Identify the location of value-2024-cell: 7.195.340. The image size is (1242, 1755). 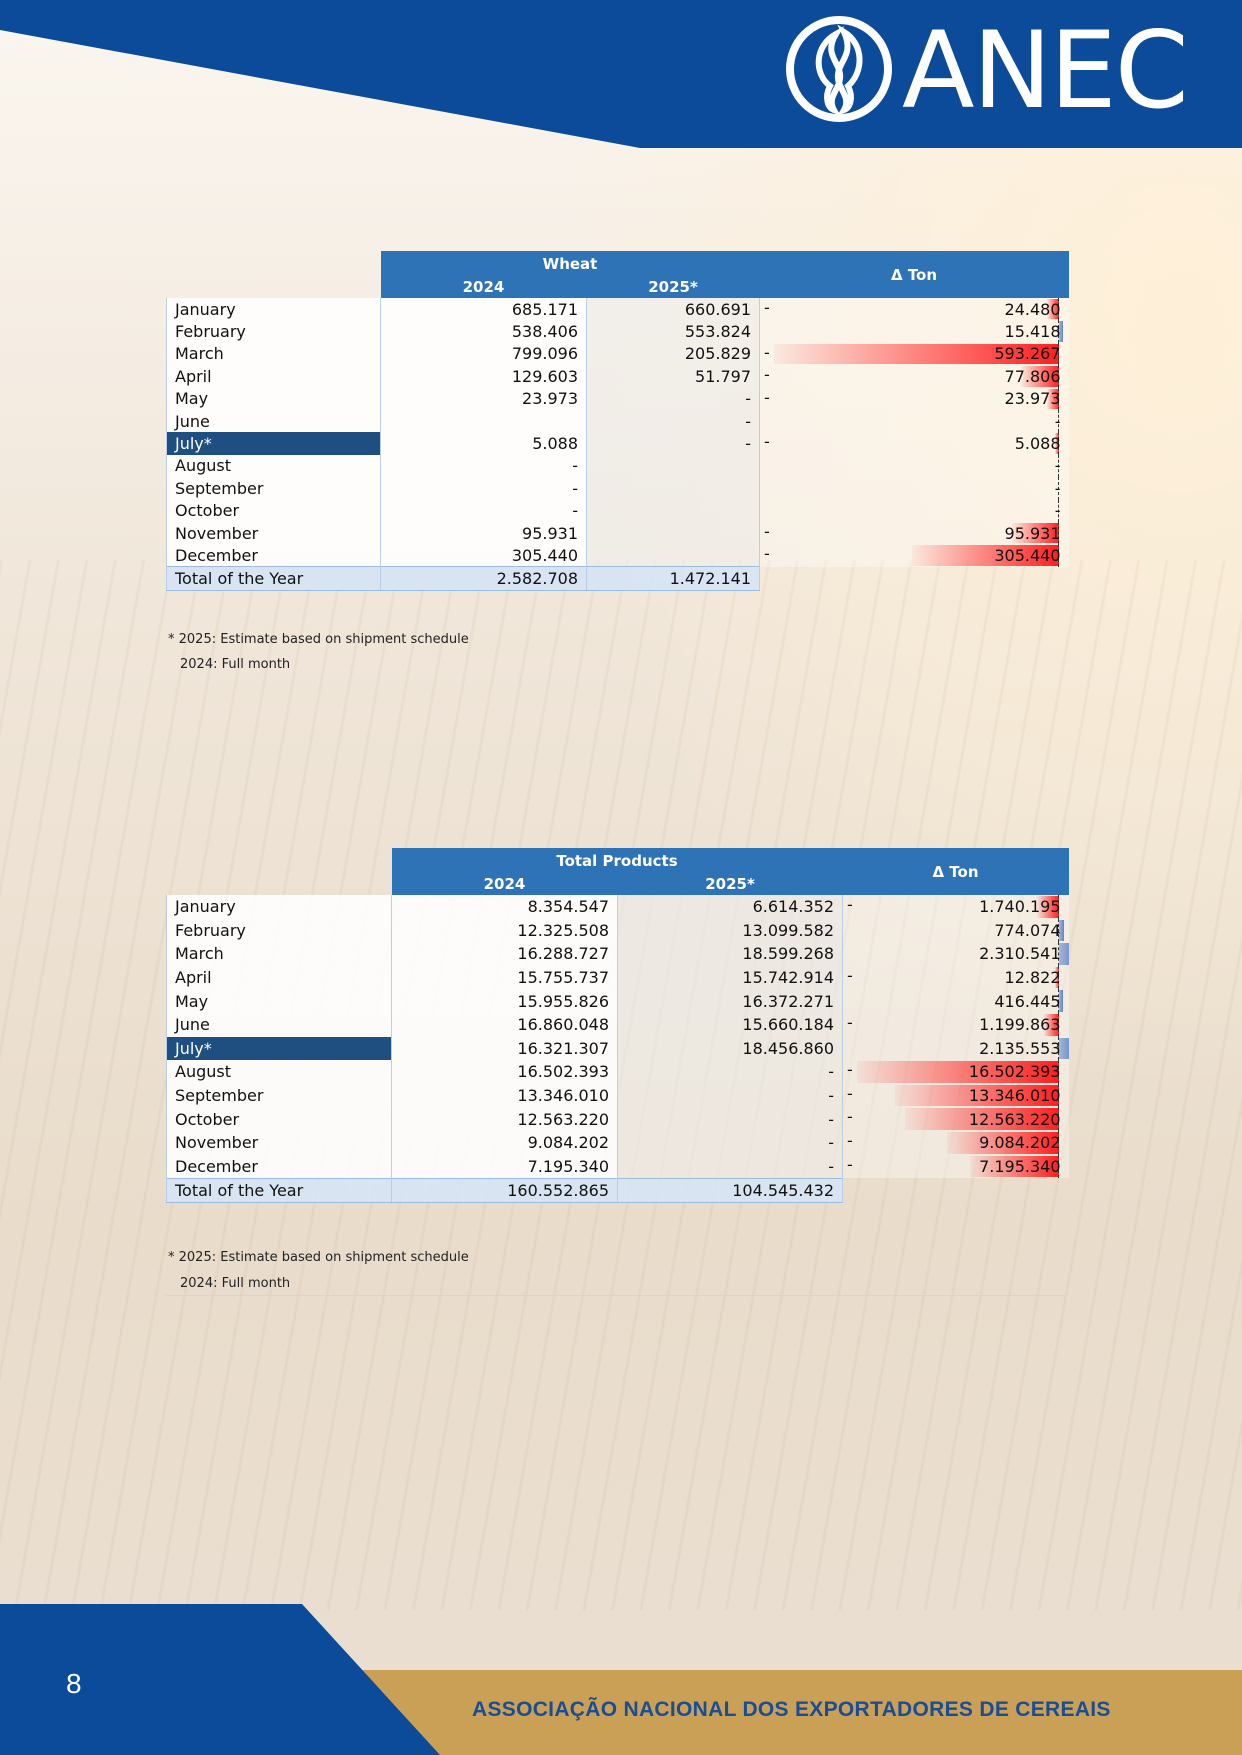
(504, 1166).